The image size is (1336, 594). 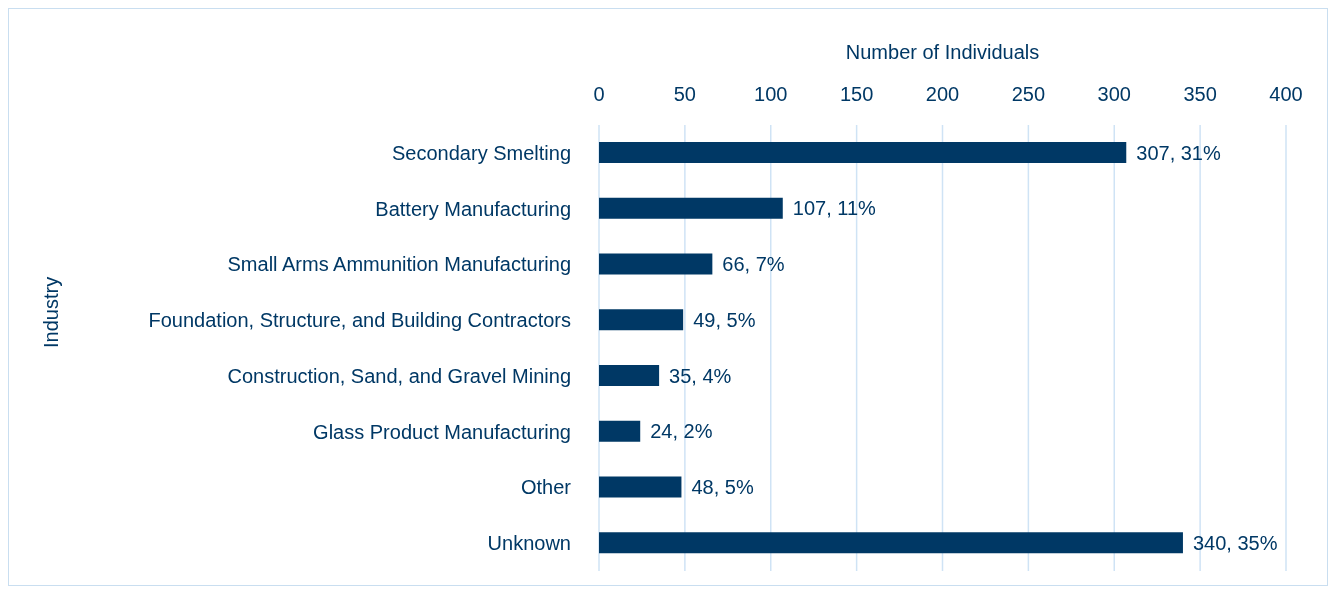 I want to click on x-tick-label: 100, so click(x=771, y=94).